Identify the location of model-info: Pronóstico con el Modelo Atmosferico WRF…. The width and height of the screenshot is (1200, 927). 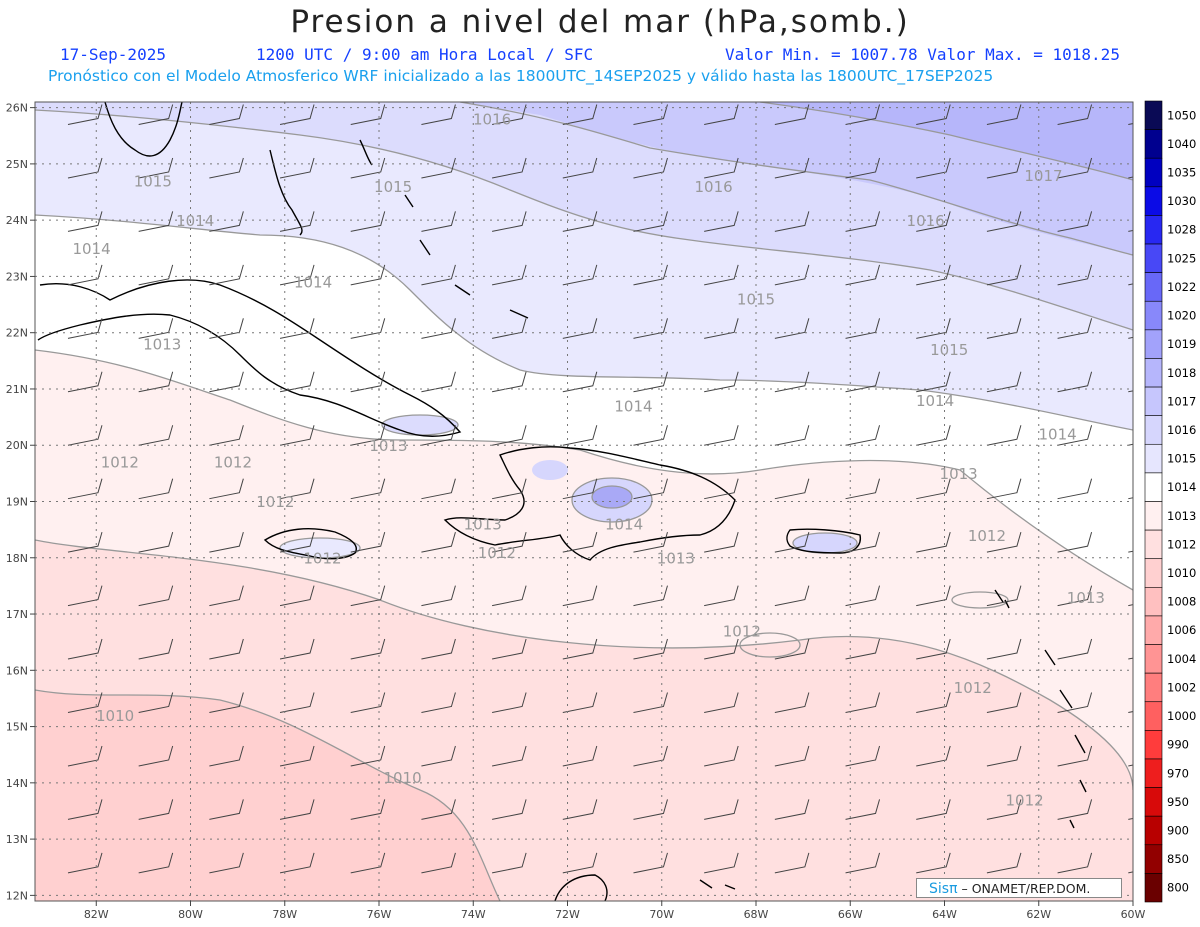
(521, 76).